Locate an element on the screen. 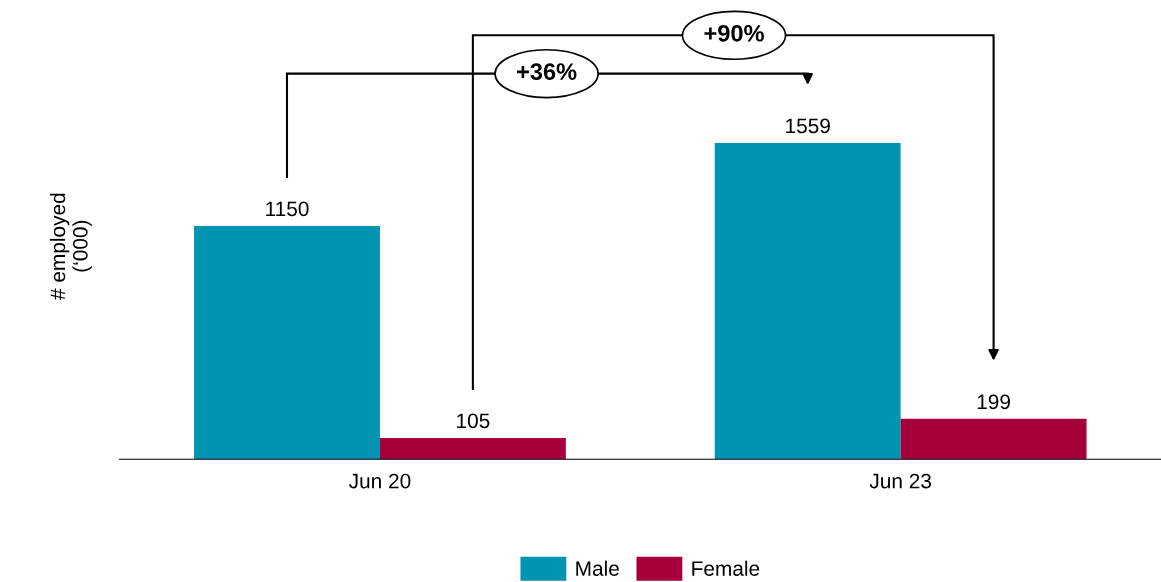  x-tick-label: Jun 20 is located at coordinates (379, 481).